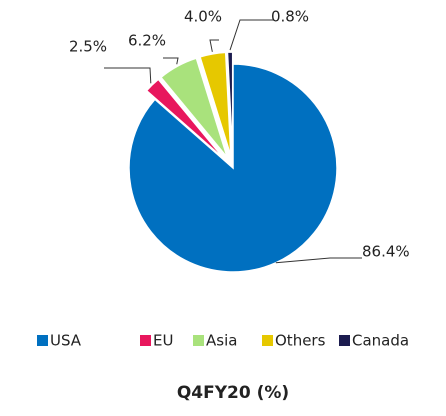  What do you see at coordinates (66, 341) in the screenshot?
I see `legend-label: USA` at bounding box center [66, 341].